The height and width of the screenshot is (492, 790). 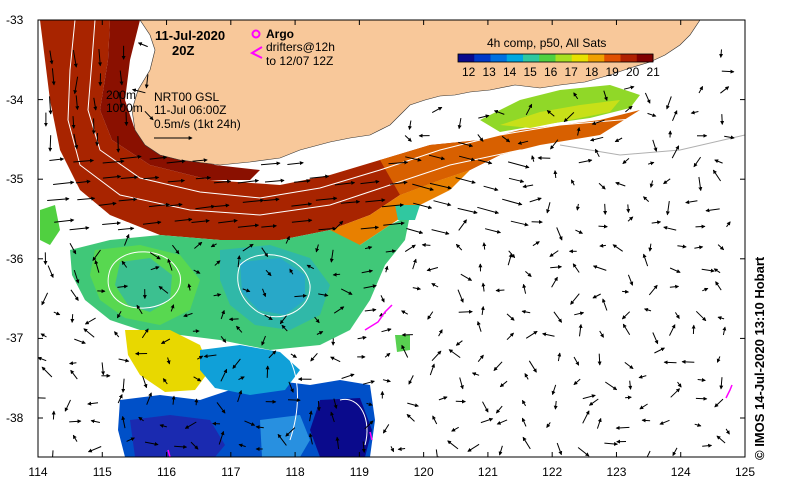 I want to click on x-tick-label: 124, so click(x=680, y=472).